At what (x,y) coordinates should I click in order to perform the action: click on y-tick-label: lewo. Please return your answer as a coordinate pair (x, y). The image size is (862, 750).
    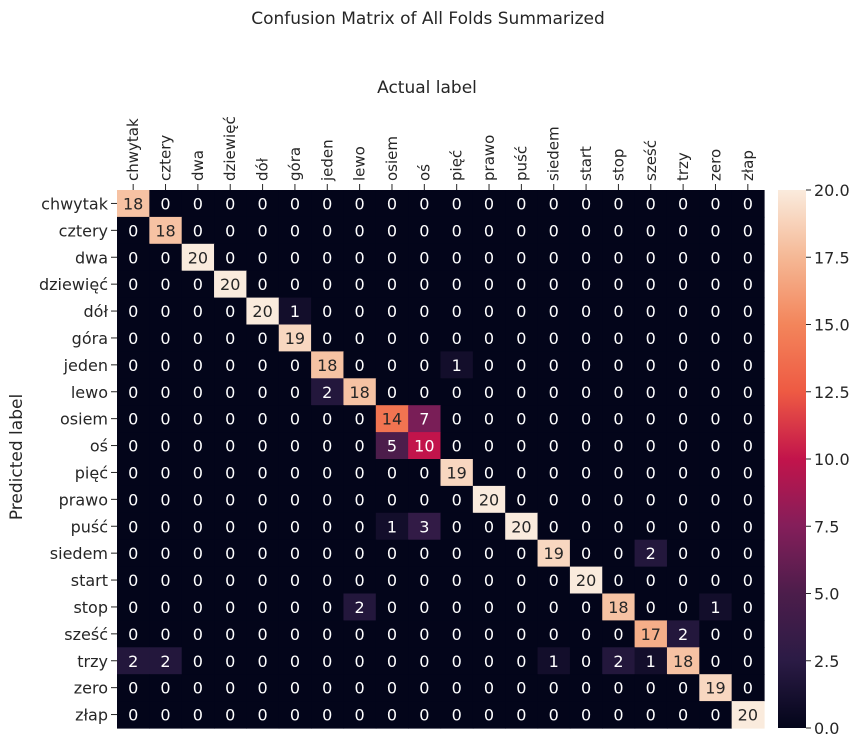
    Looking at the image, I should click on (89, 392).